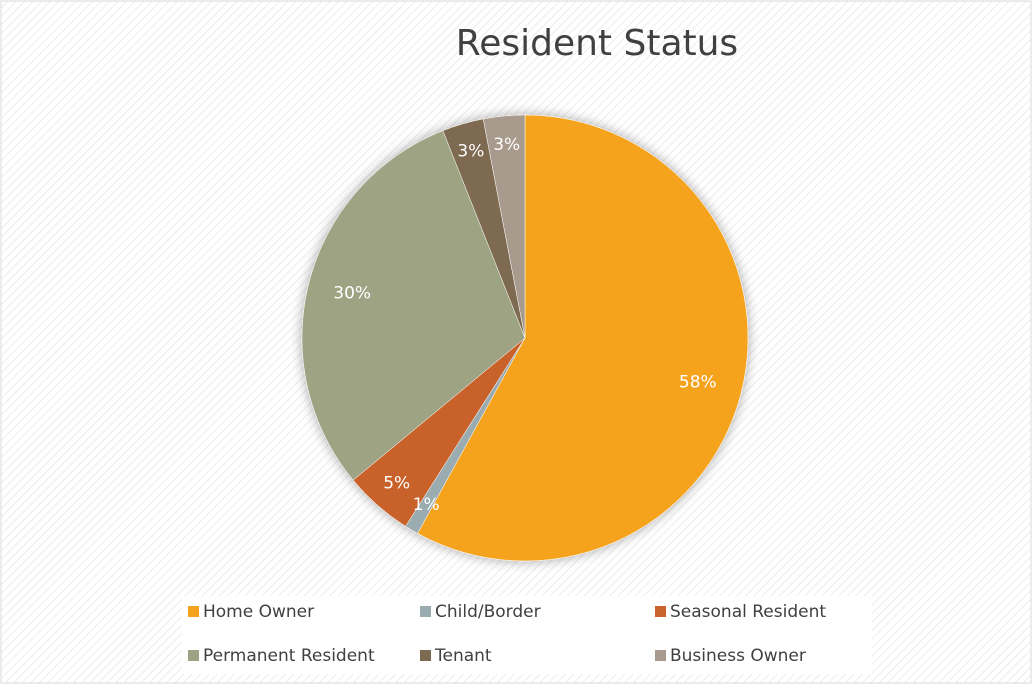  I want to click on legend-label: Business Owner, so click(738, 656).